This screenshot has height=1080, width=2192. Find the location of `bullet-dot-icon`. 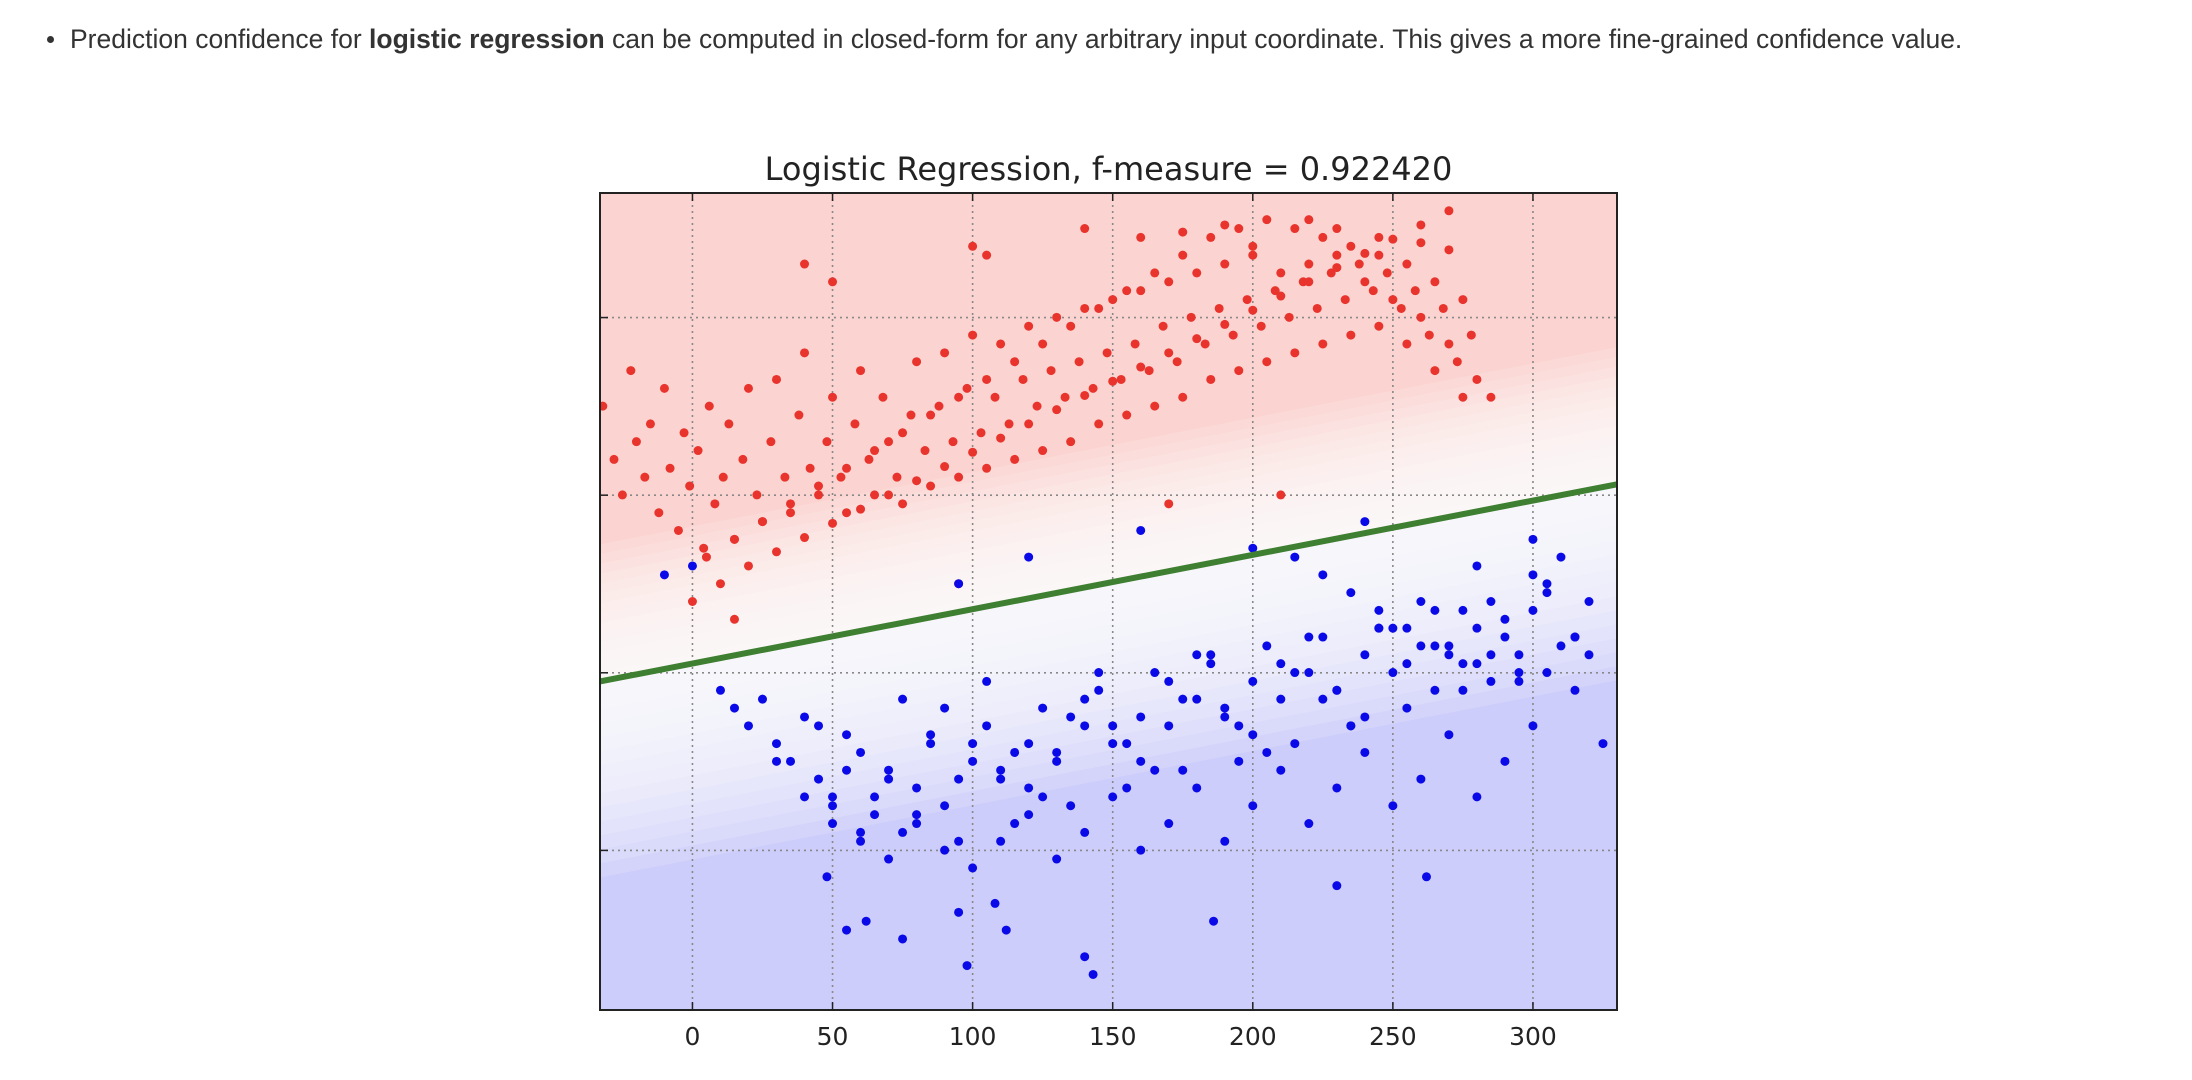

bullet-dot-icon is located at coordinates (50, 39).